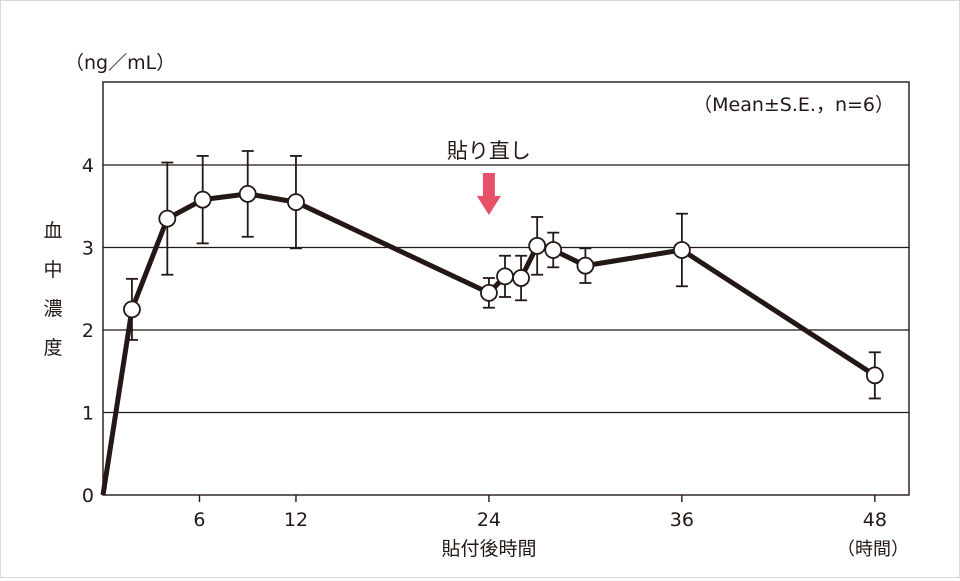 This screenshot has height=581, width=960. I want to click on y-axis-label-char: 中, so click(52, 270).